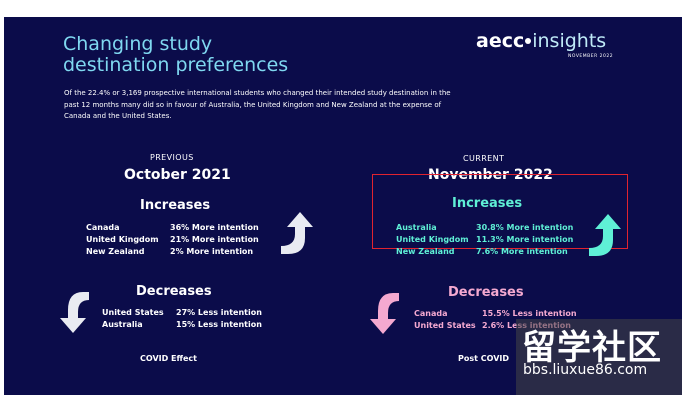 This screenshot has height=409, width=688. I want to click on list-item: Canada 15.5% Less intention, so click(495, 314).